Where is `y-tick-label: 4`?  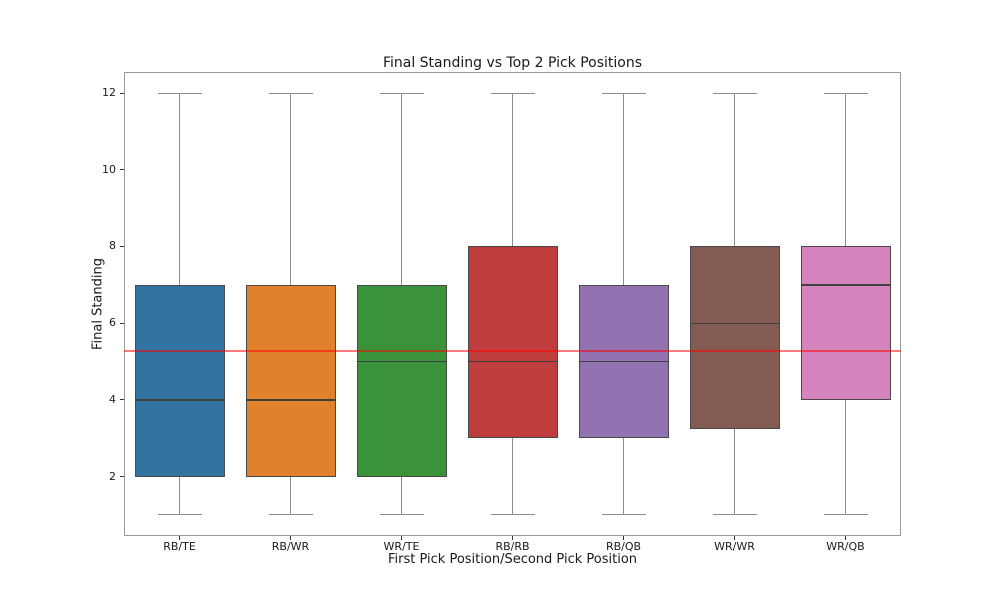
y-tick-label: 4 is located at coordinates (112, 399).